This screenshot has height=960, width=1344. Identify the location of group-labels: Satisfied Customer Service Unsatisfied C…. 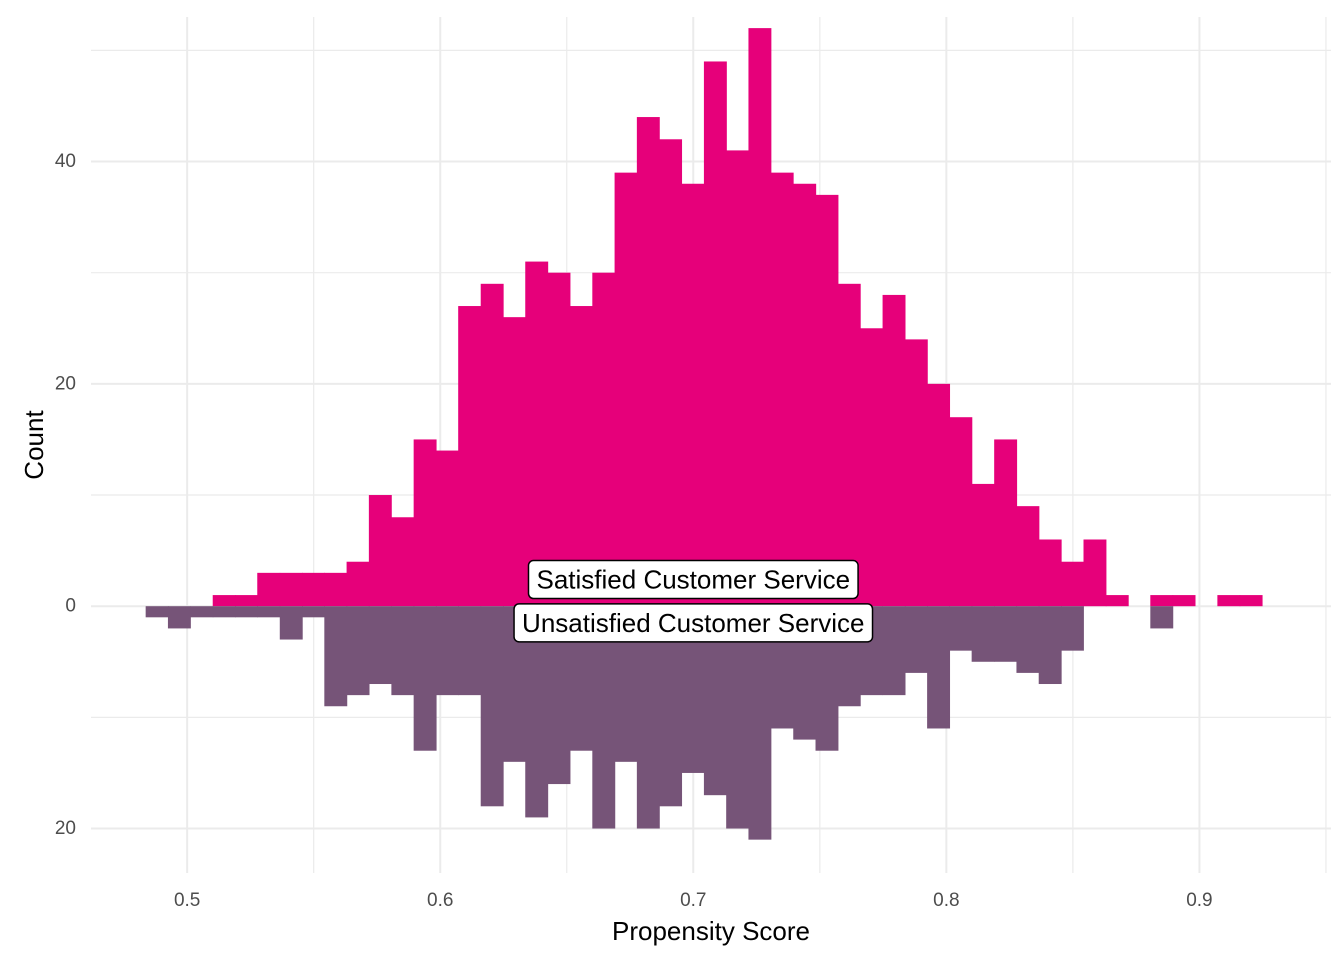
(693, 601).